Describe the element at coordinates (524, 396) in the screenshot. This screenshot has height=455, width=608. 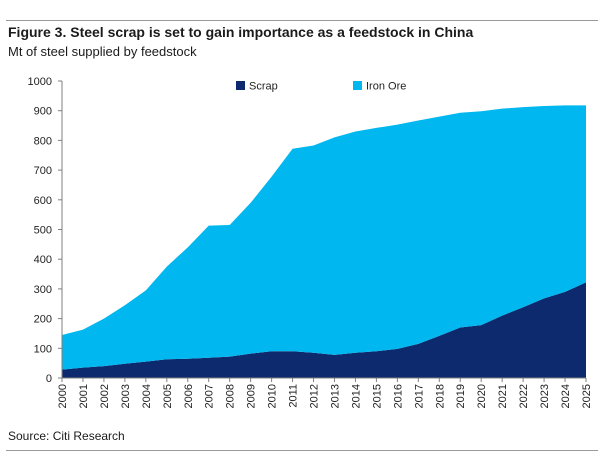
I see `x-tick-label: 2022` at that location.